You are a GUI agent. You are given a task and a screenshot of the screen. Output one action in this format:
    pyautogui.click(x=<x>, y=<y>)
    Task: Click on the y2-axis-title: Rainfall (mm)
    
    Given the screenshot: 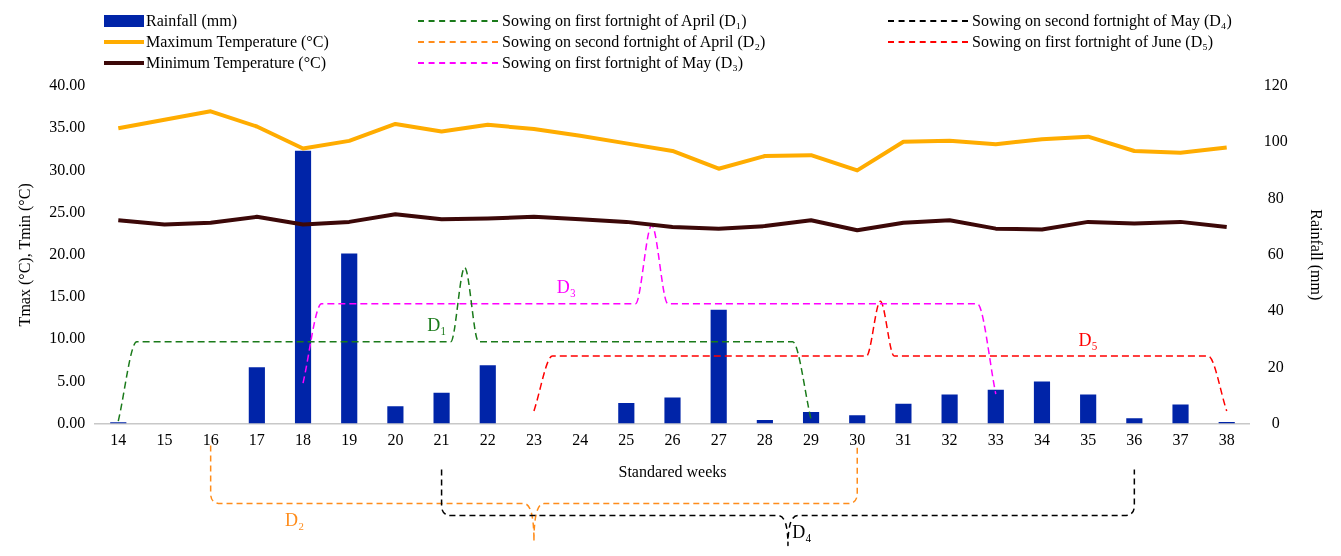 What is the action you would take?
    pyautogui.click(x=1316, y=255)
    